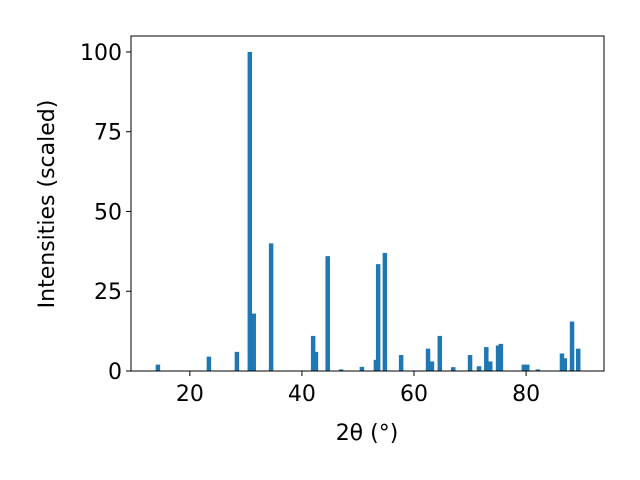 This screenshot has width=640, height=480. I want to click on x-axis-label: 2θ (°), so click(367, 433).